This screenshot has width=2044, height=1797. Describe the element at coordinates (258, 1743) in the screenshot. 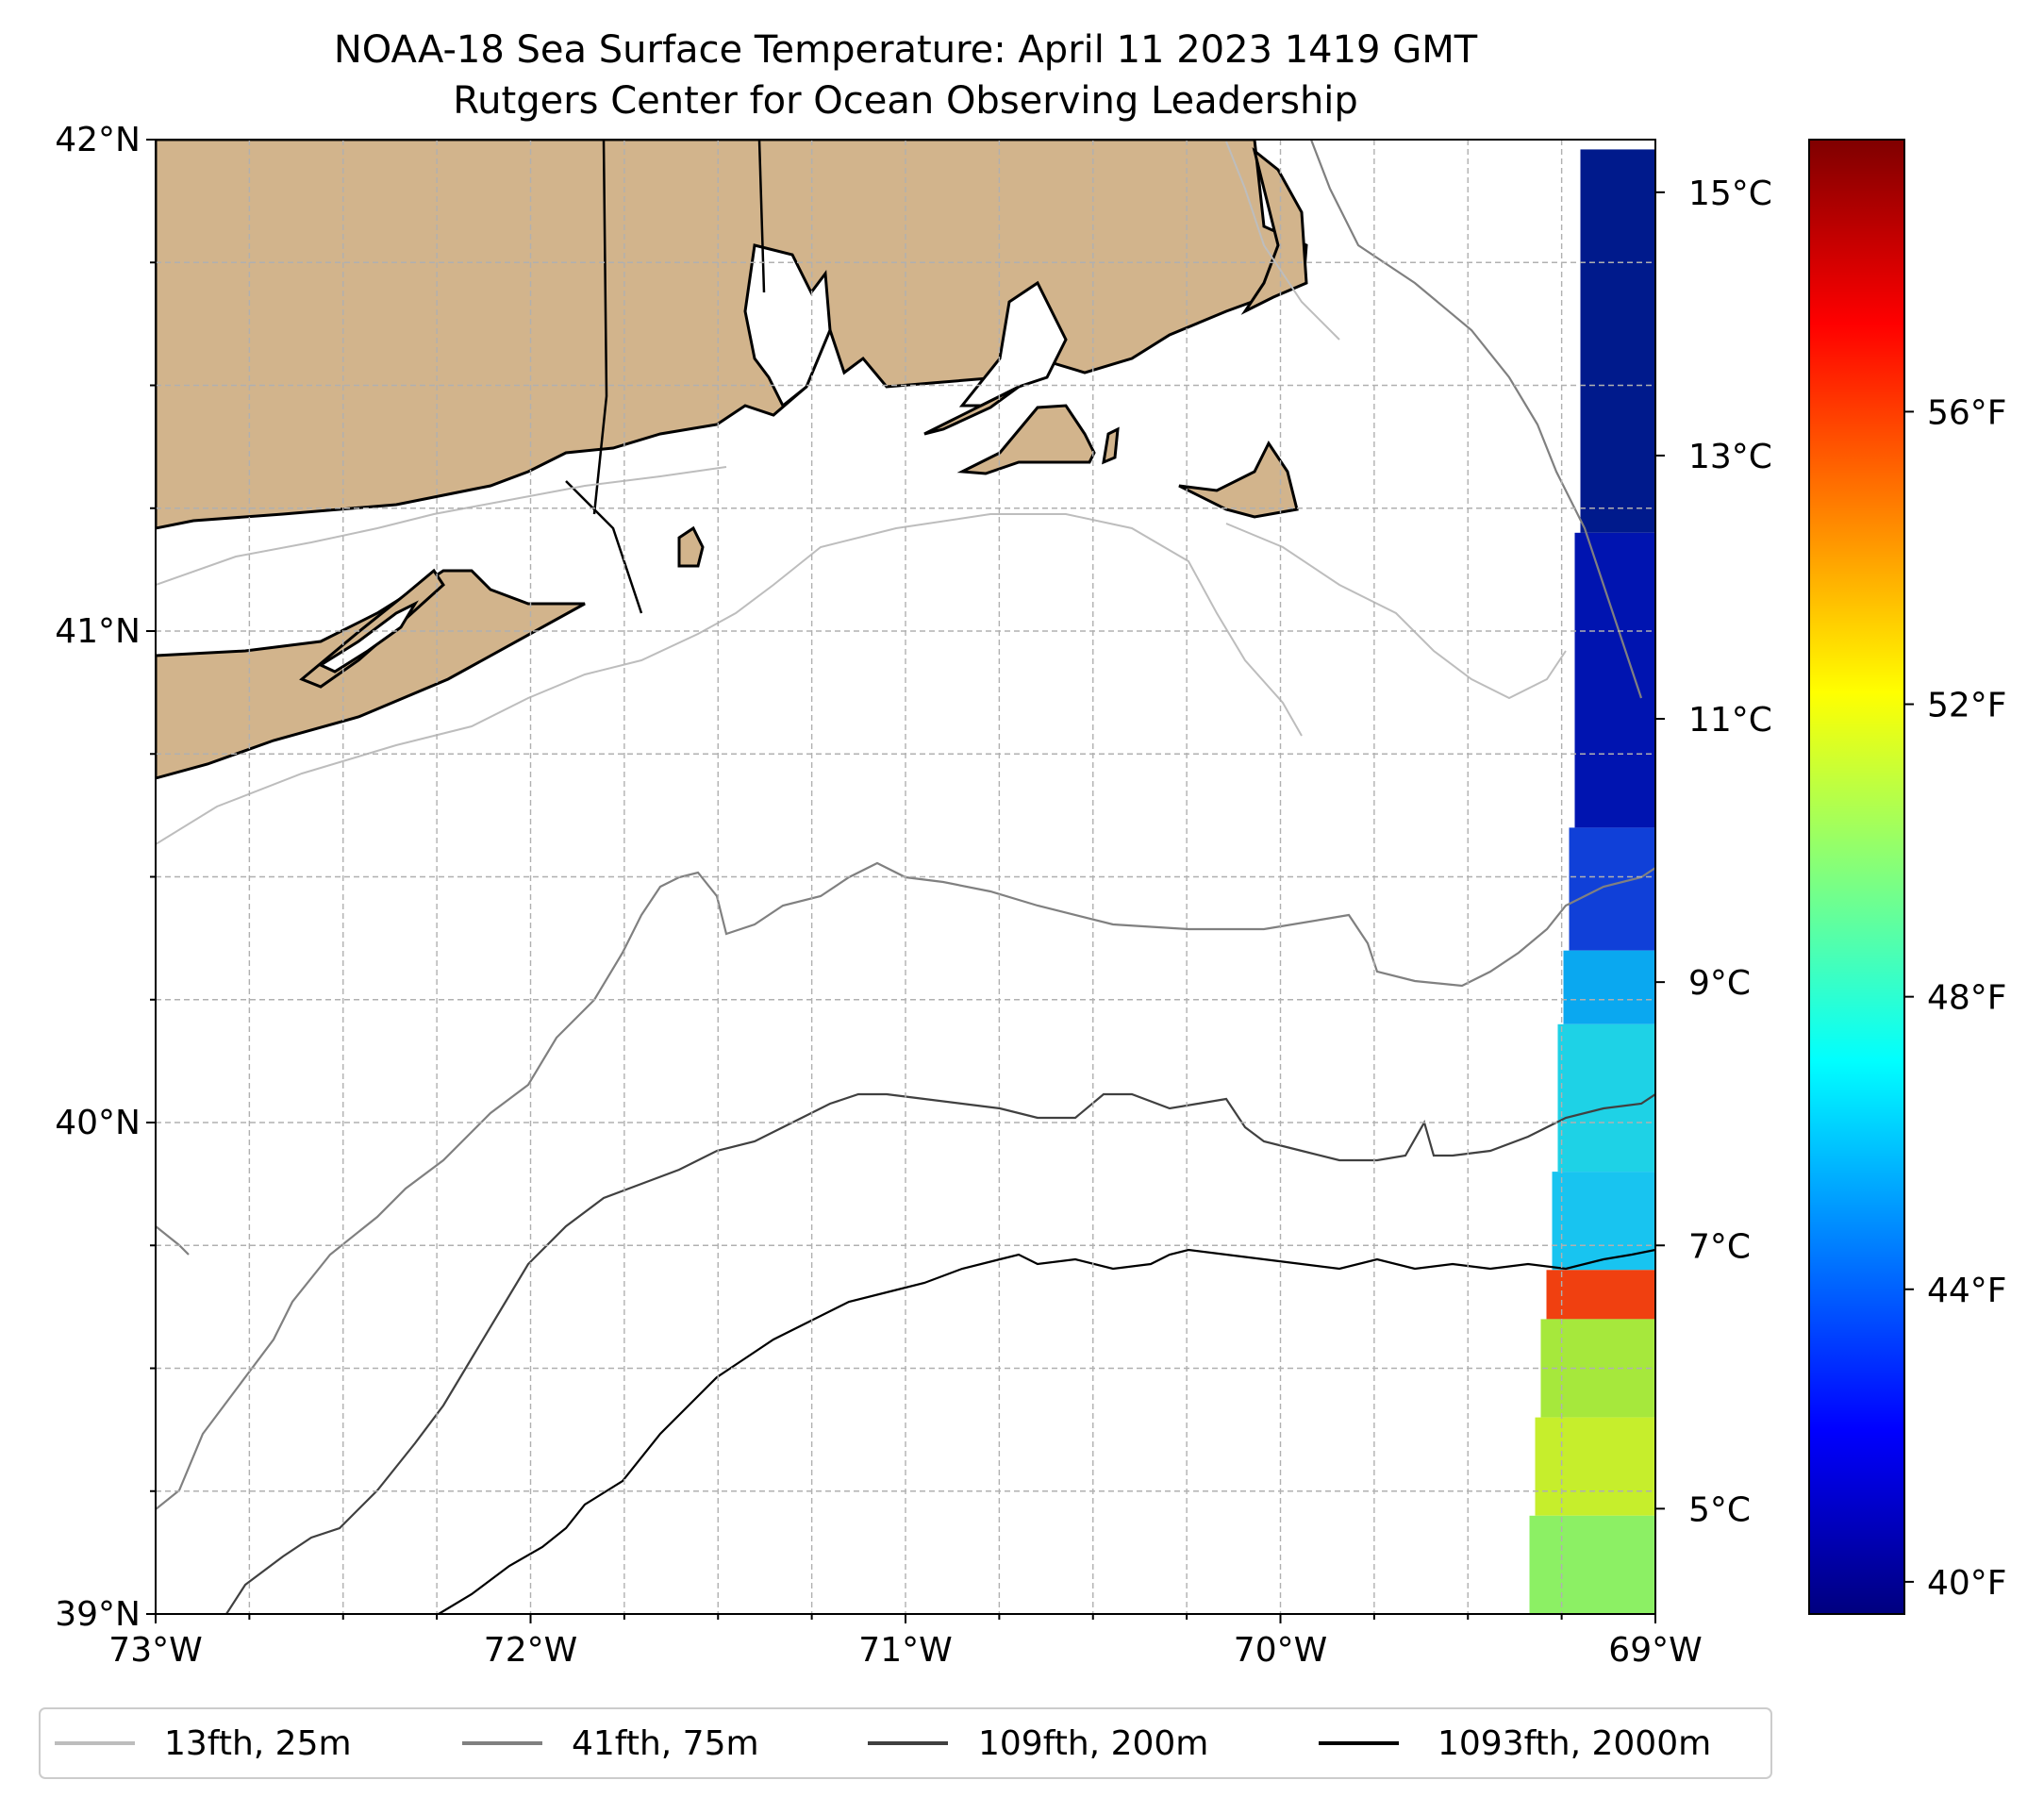

I see `legend-label-25m: 13fth, 25m` at that location.